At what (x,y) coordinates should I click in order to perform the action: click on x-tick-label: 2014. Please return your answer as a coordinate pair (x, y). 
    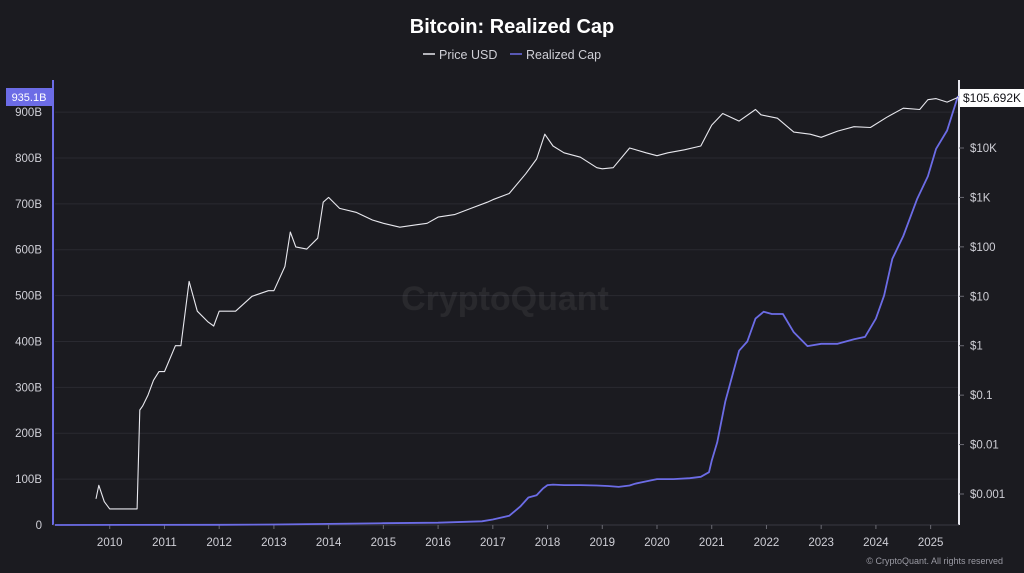
    Looking at the image, I should click on (329, 543).